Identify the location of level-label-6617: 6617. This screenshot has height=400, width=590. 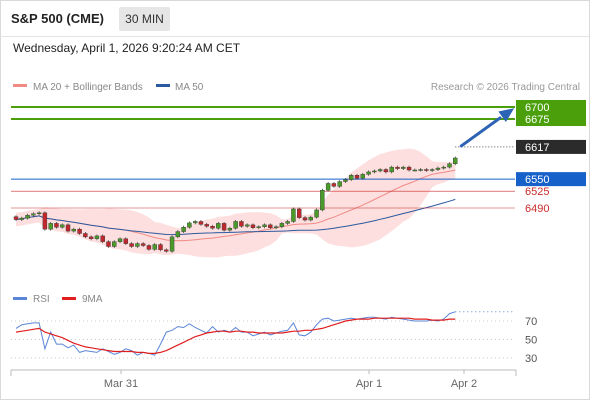
(537, 148).